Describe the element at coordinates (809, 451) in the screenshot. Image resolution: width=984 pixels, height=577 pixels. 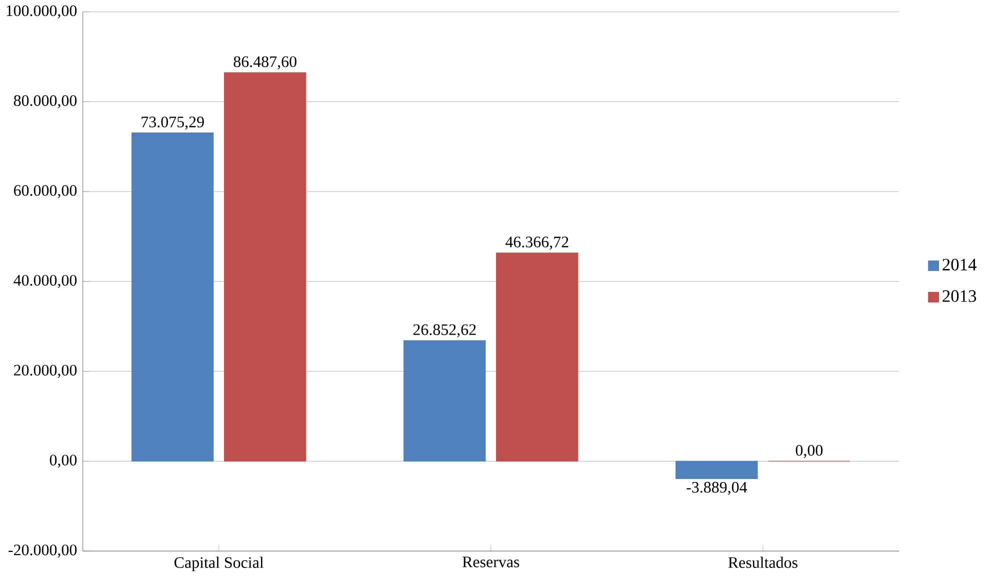
I see `data-label: 0,00` at that location.